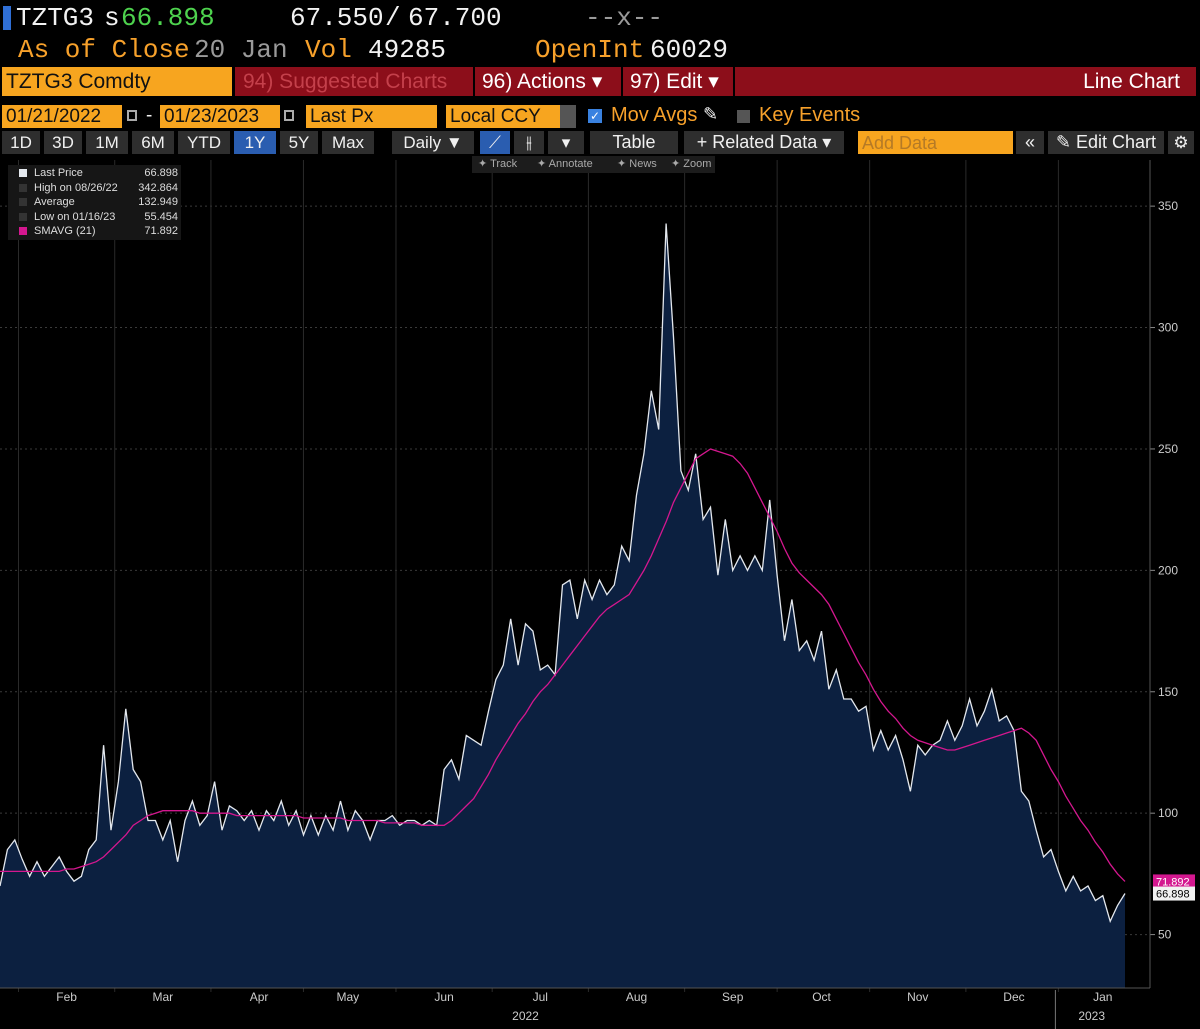 This screenshot has height=1029, width=1200. What do you see at coordinates (590, 50) in the screenshot?
I see `oi-label: OpenInt` at bounding box center [590, 50].